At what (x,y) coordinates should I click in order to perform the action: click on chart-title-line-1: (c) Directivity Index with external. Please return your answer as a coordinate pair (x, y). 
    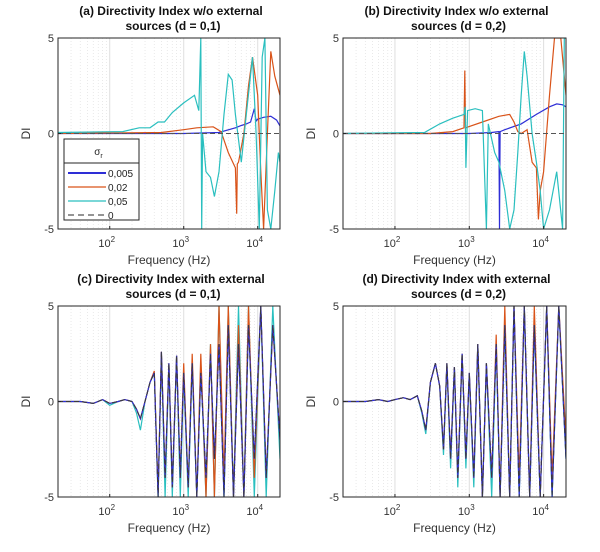
    Looking at the image, I should click on (170, 279).